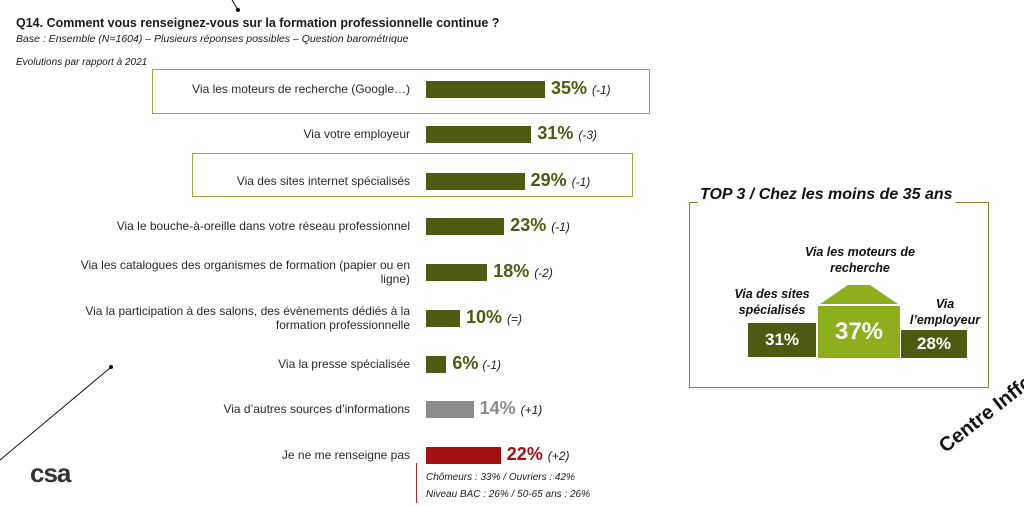 Image resolution: width=1024 pixels, height=506 pixels. Describe the element at coordinates (588, 135) in the screenshot. I see `bar-evolution-label: (-3)` at that location.